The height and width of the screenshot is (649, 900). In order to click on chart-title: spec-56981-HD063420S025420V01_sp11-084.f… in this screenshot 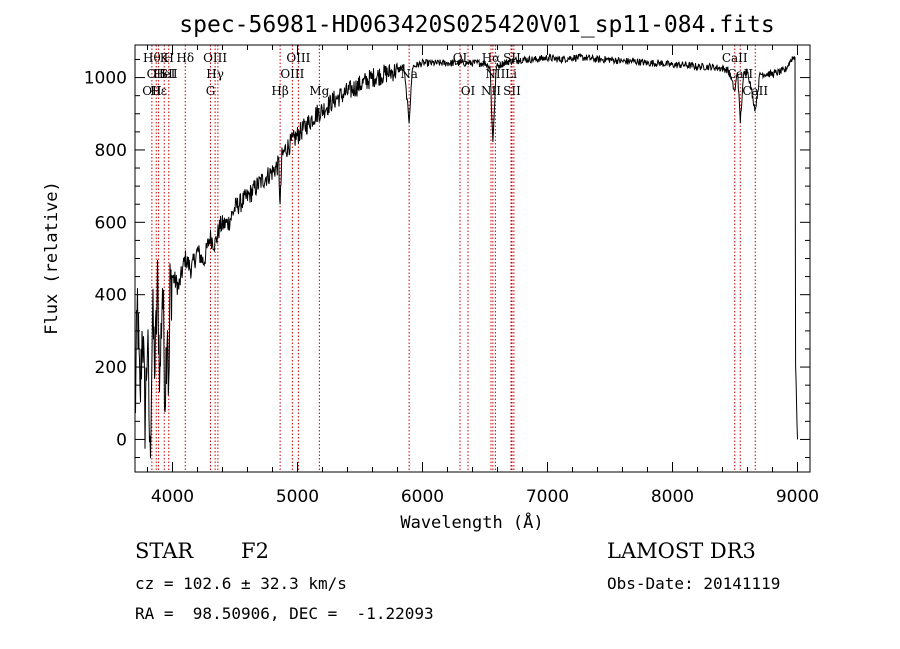, I will do `click(476, 25)`.